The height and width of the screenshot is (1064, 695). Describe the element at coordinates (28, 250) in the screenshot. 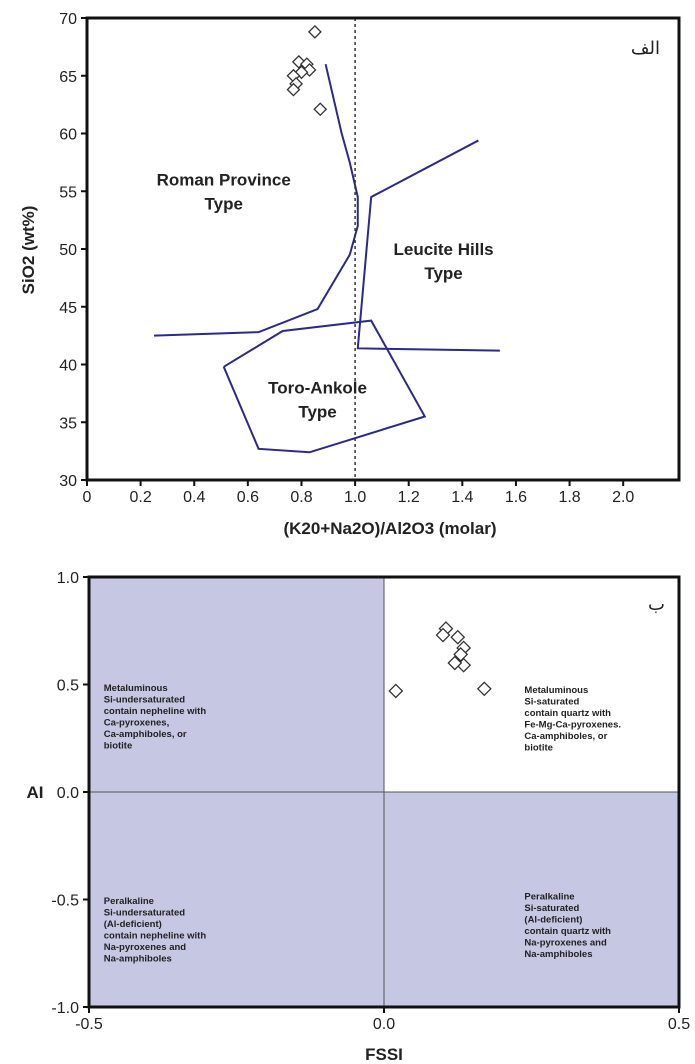

I see `a-y-axis-title: SiO2 (wt%)` at that location.